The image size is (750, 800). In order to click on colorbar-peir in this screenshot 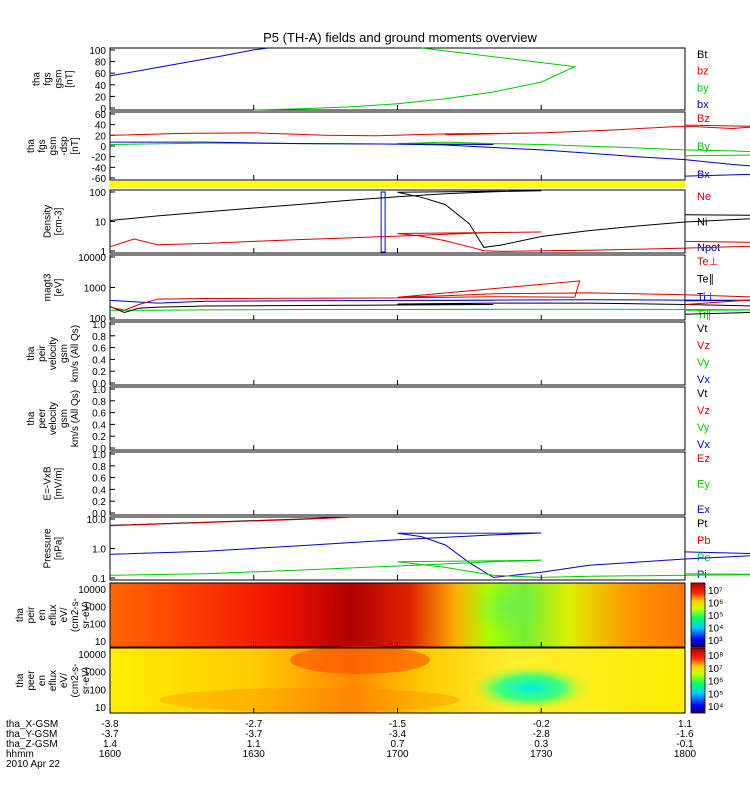, I will do `click(698, 615)`.